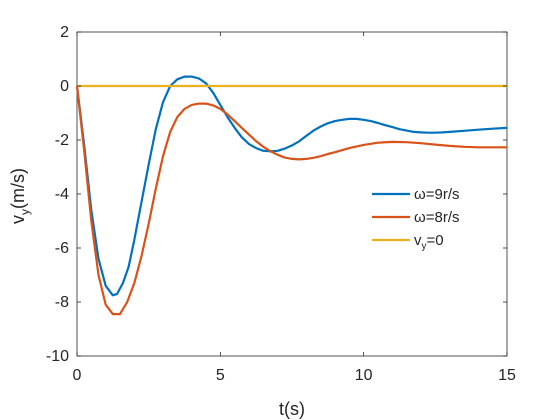 Image resolution: width=560 pixels, height=420 pixels. Describe the element at coordinates (364, 375) in the screenshot. I see `x-tick-label: 10` at that location.